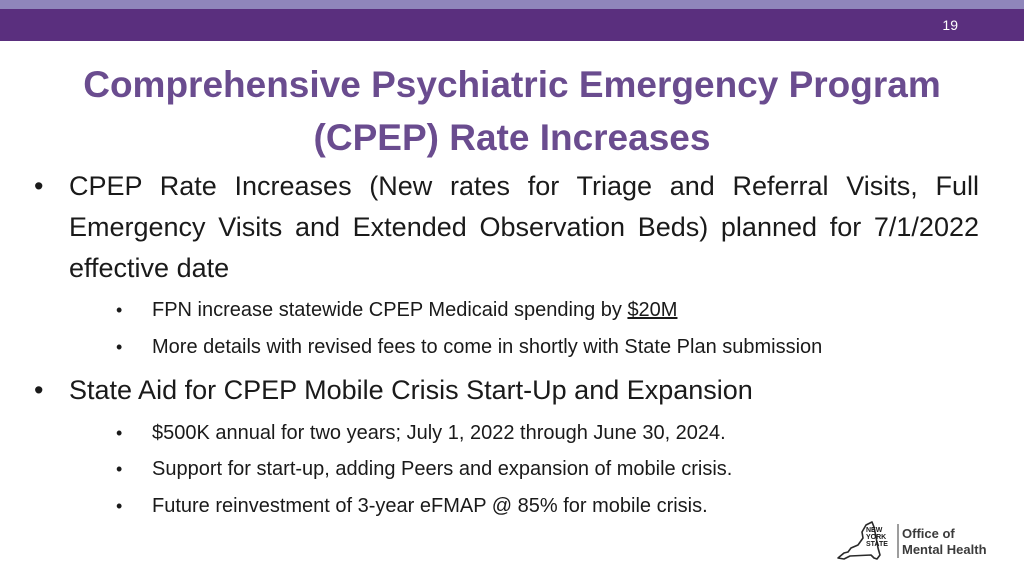 The height and width of the screenshot is (576, 1024). Describe the element at coordinates (512, 4) in the screenshot. I see `header-top-stripe` at that location.